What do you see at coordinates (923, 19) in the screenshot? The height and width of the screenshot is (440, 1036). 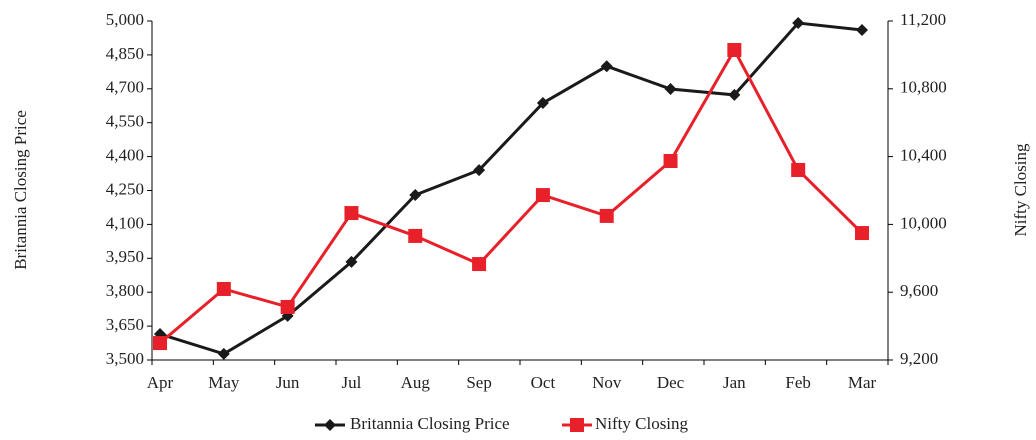 I see `y2-tick-label: 11,200` at bounding box center [923, 19].